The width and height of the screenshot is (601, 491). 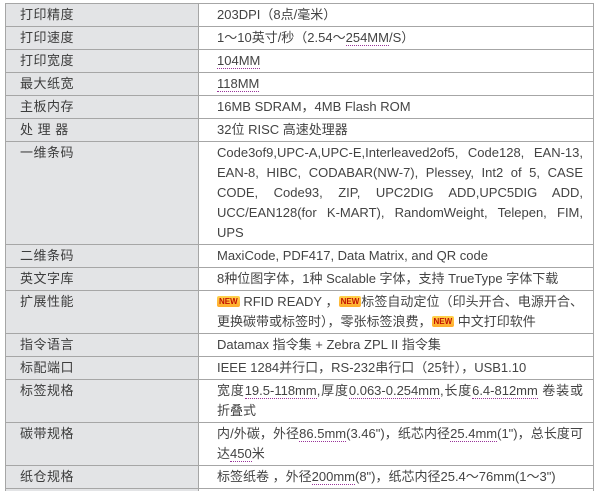 I want to click on spec-row: 主板内存 16MB SDRAM，4MB Flash ROM, so click(x=299, y=107).